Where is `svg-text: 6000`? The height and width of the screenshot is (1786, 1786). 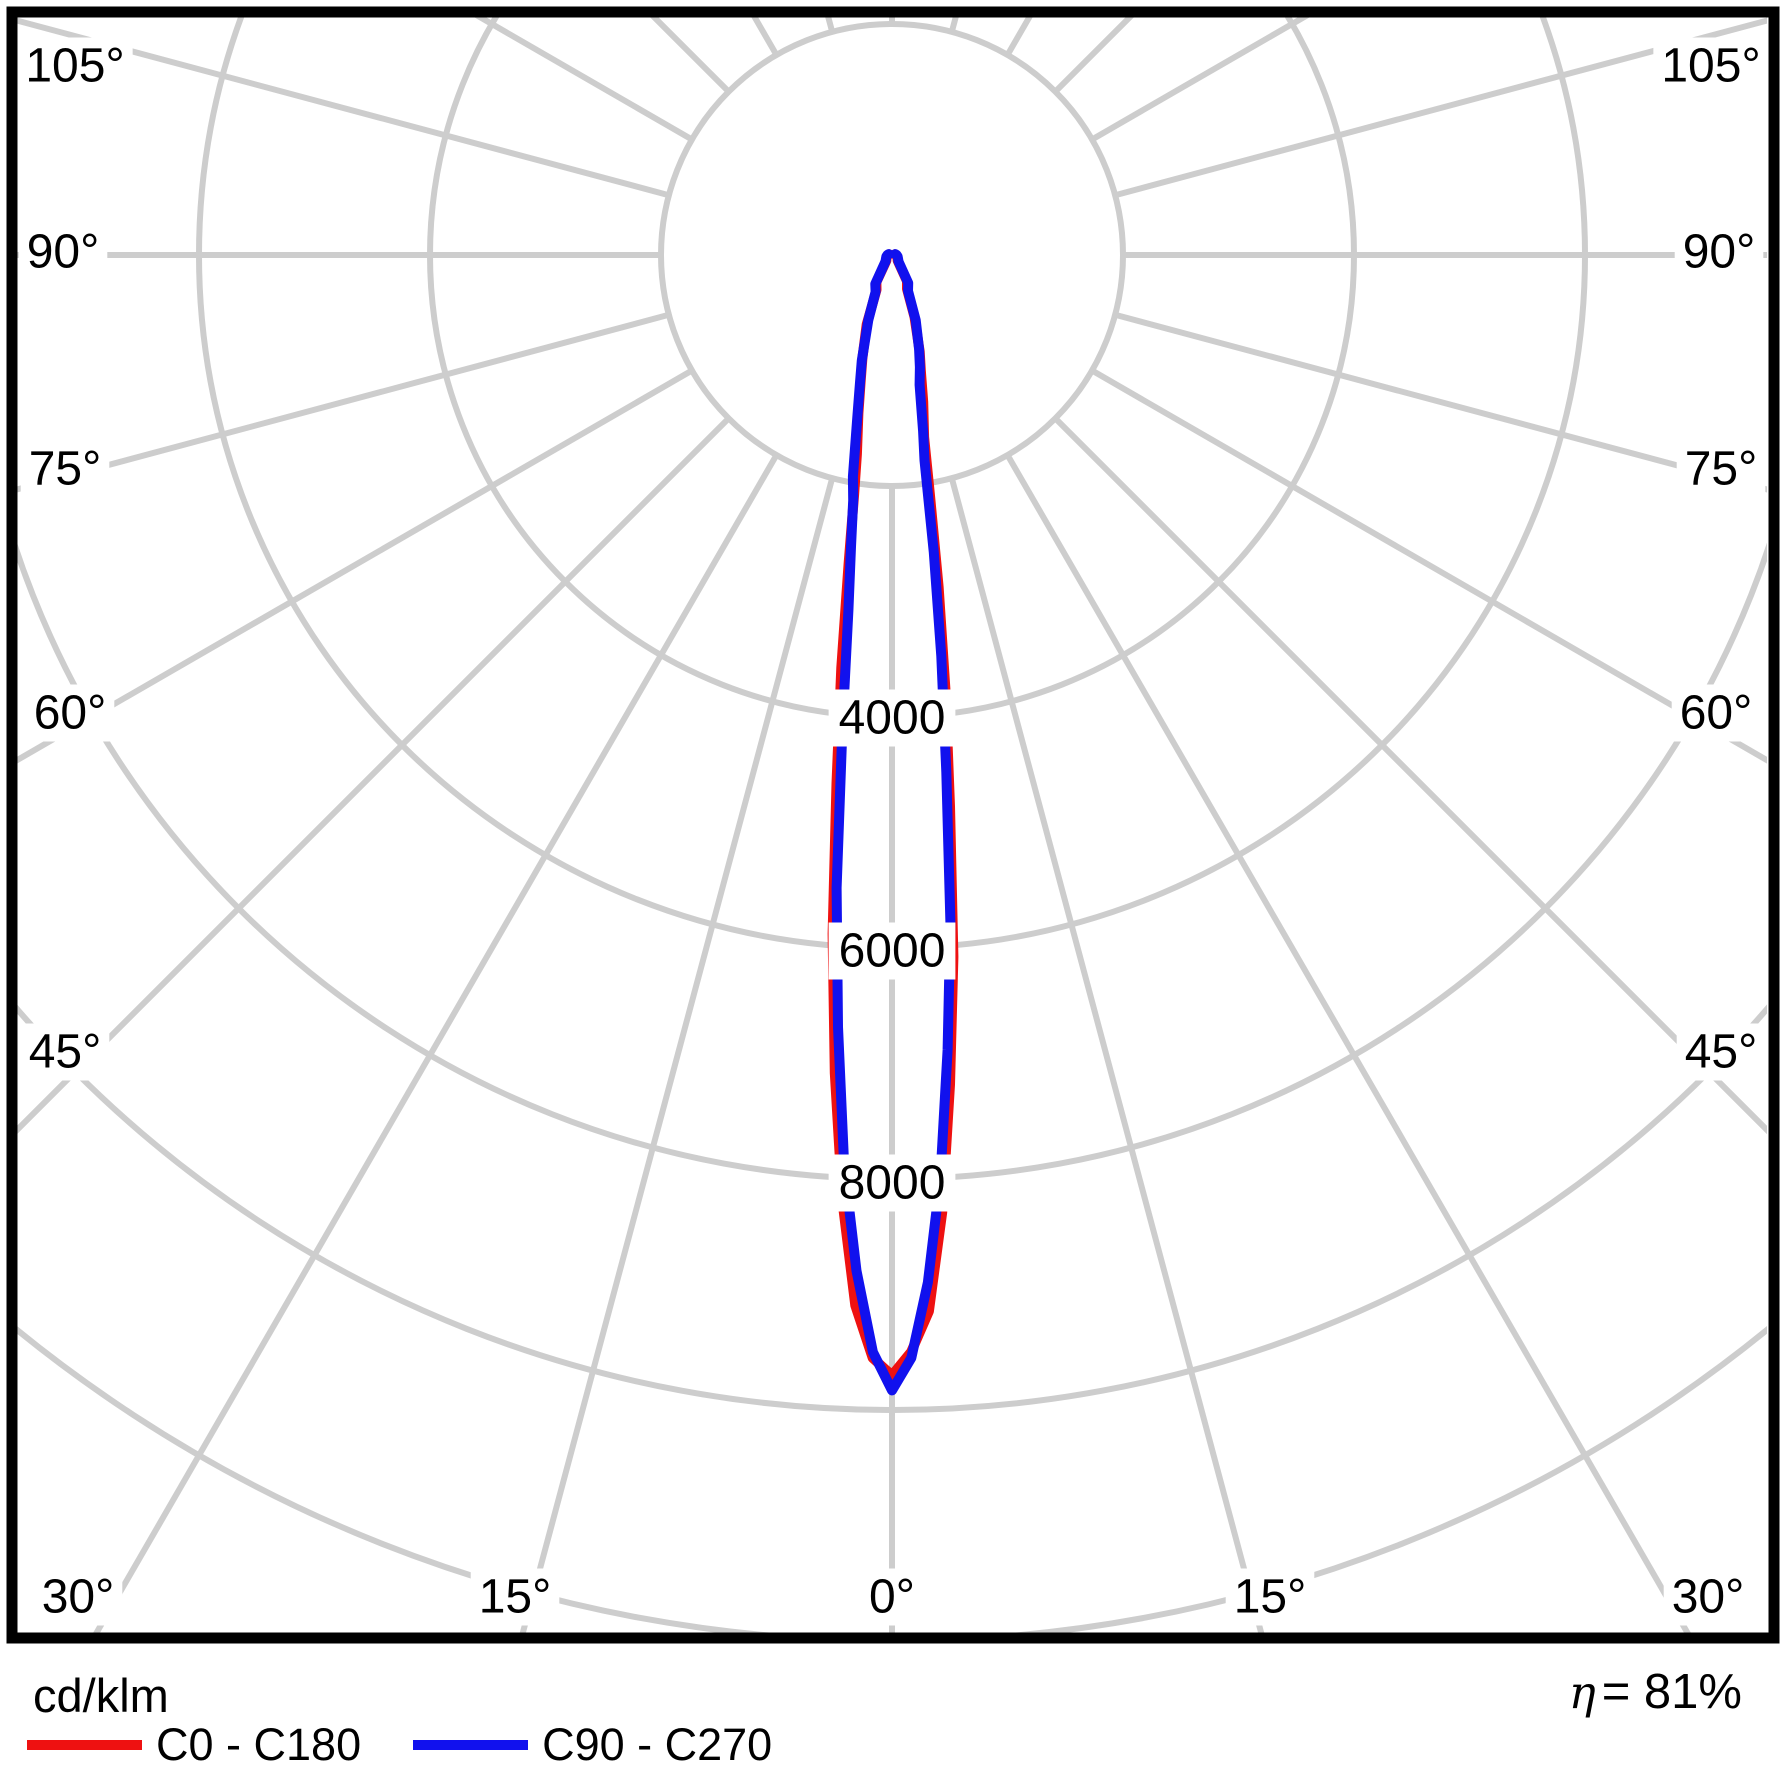 svg-text: 6000 is located at coordinates (892, 951).